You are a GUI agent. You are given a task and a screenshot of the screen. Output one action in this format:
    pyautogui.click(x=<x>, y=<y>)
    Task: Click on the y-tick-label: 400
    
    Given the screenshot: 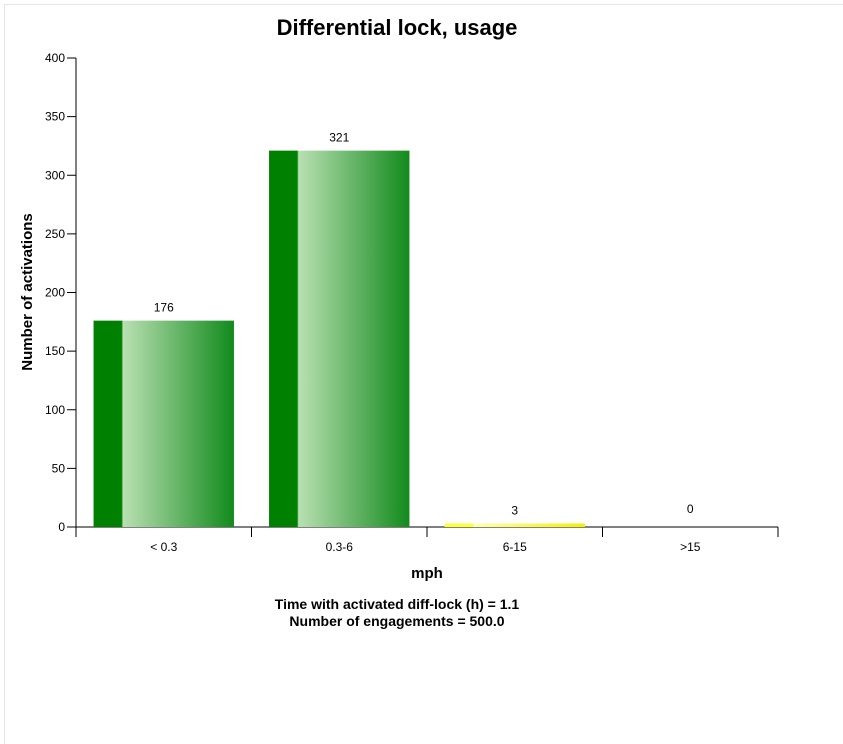 What is the action you would take?
    pyautogui.click(x=55, y=58)
    